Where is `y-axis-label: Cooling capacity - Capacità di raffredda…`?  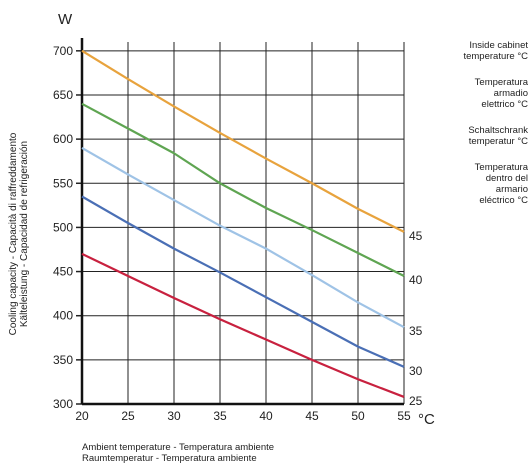
y-axis-label: Cooling capacity - Capacità di raffredda… is located at coordinates (19, 233).